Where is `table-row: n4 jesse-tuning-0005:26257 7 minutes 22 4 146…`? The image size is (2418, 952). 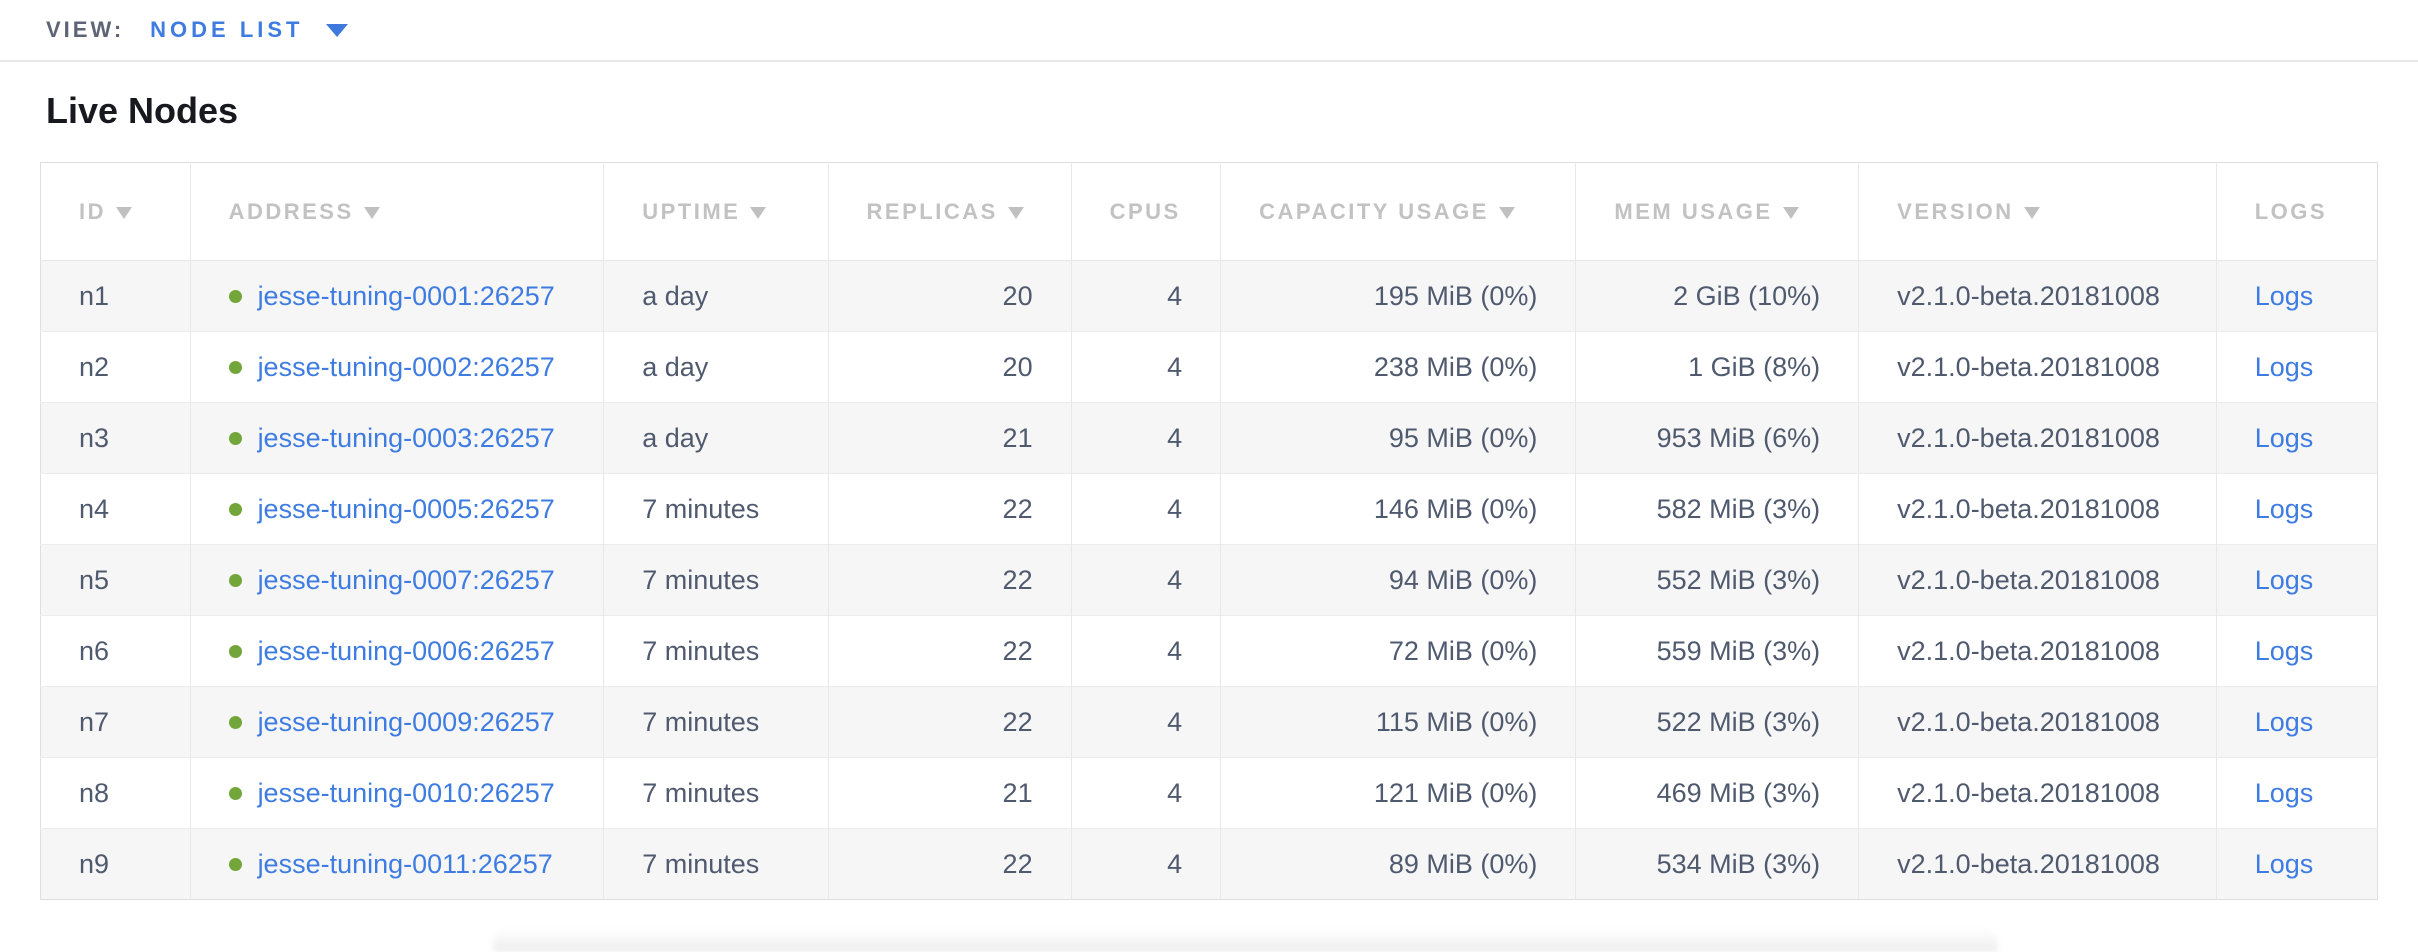 table-row: n4 jesse-tuning-0005:26257 7 minutes 22 4 146… is located at coordinates (1209, 509).